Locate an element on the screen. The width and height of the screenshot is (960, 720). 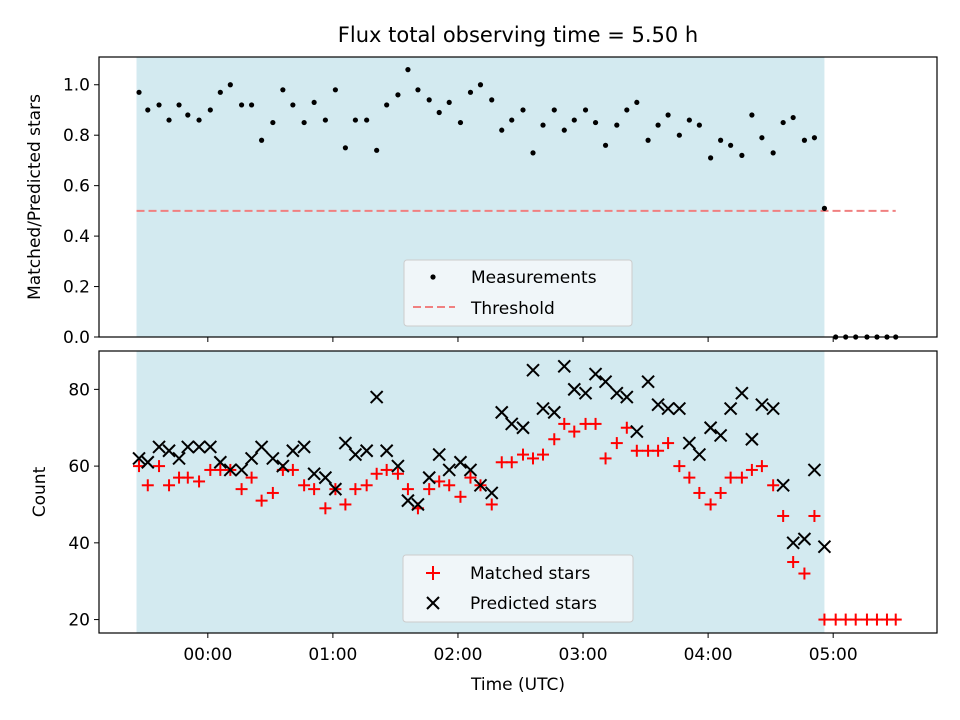
legend-threshold-label: Threshold is located at coordinates (512, 309).